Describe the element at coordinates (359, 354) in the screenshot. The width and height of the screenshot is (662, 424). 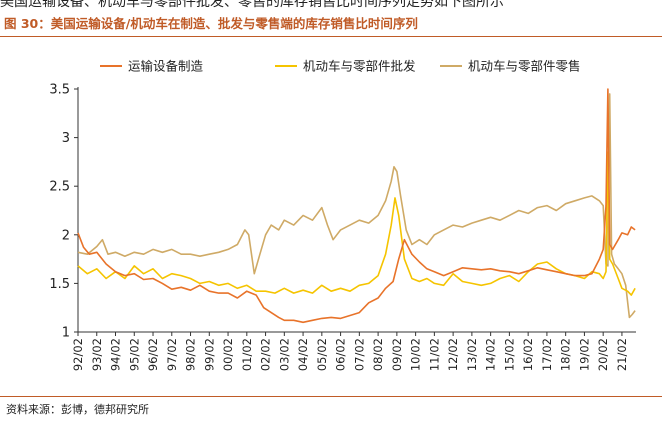
I see `x-tick-label: 07/02` at that location.